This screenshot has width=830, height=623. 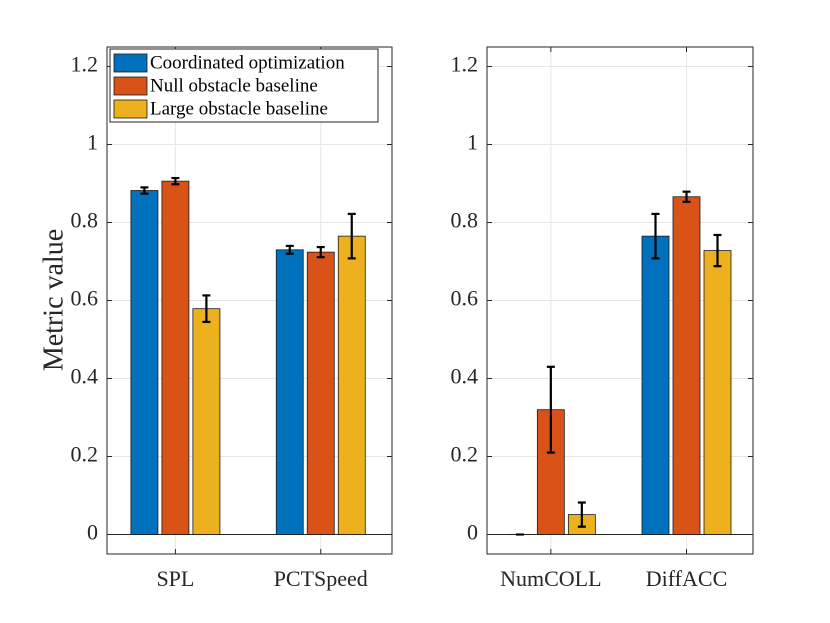 I want to click on x-tick-label: NumCOLL, so click(x=550, y=578).